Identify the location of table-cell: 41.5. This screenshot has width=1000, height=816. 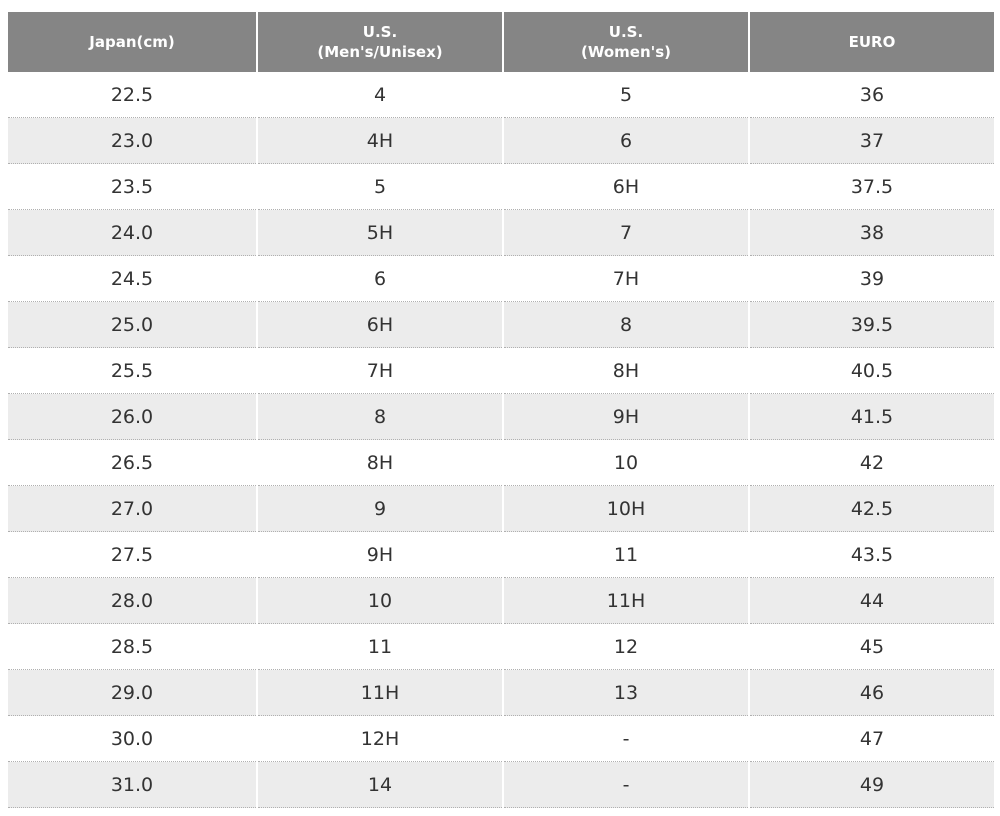
(872, 417).